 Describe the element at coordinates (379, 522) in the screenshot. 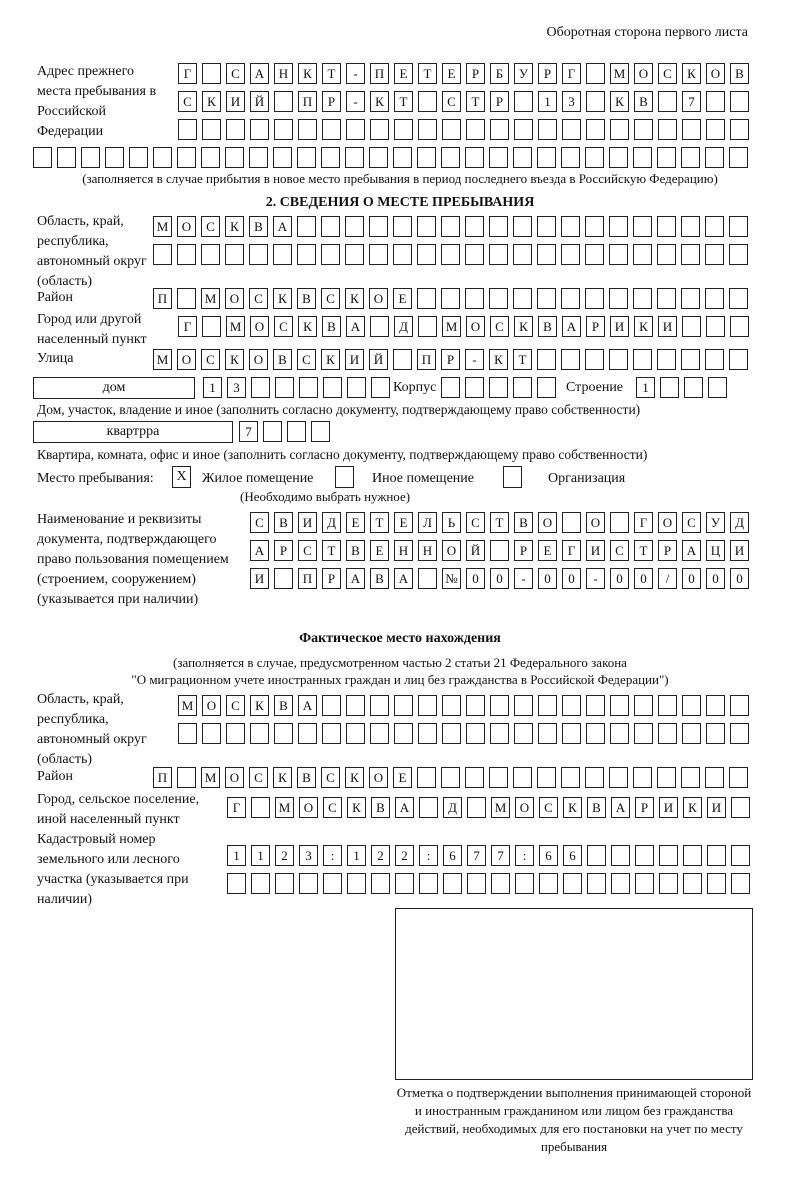

I see `char-cell: Т` at that location.